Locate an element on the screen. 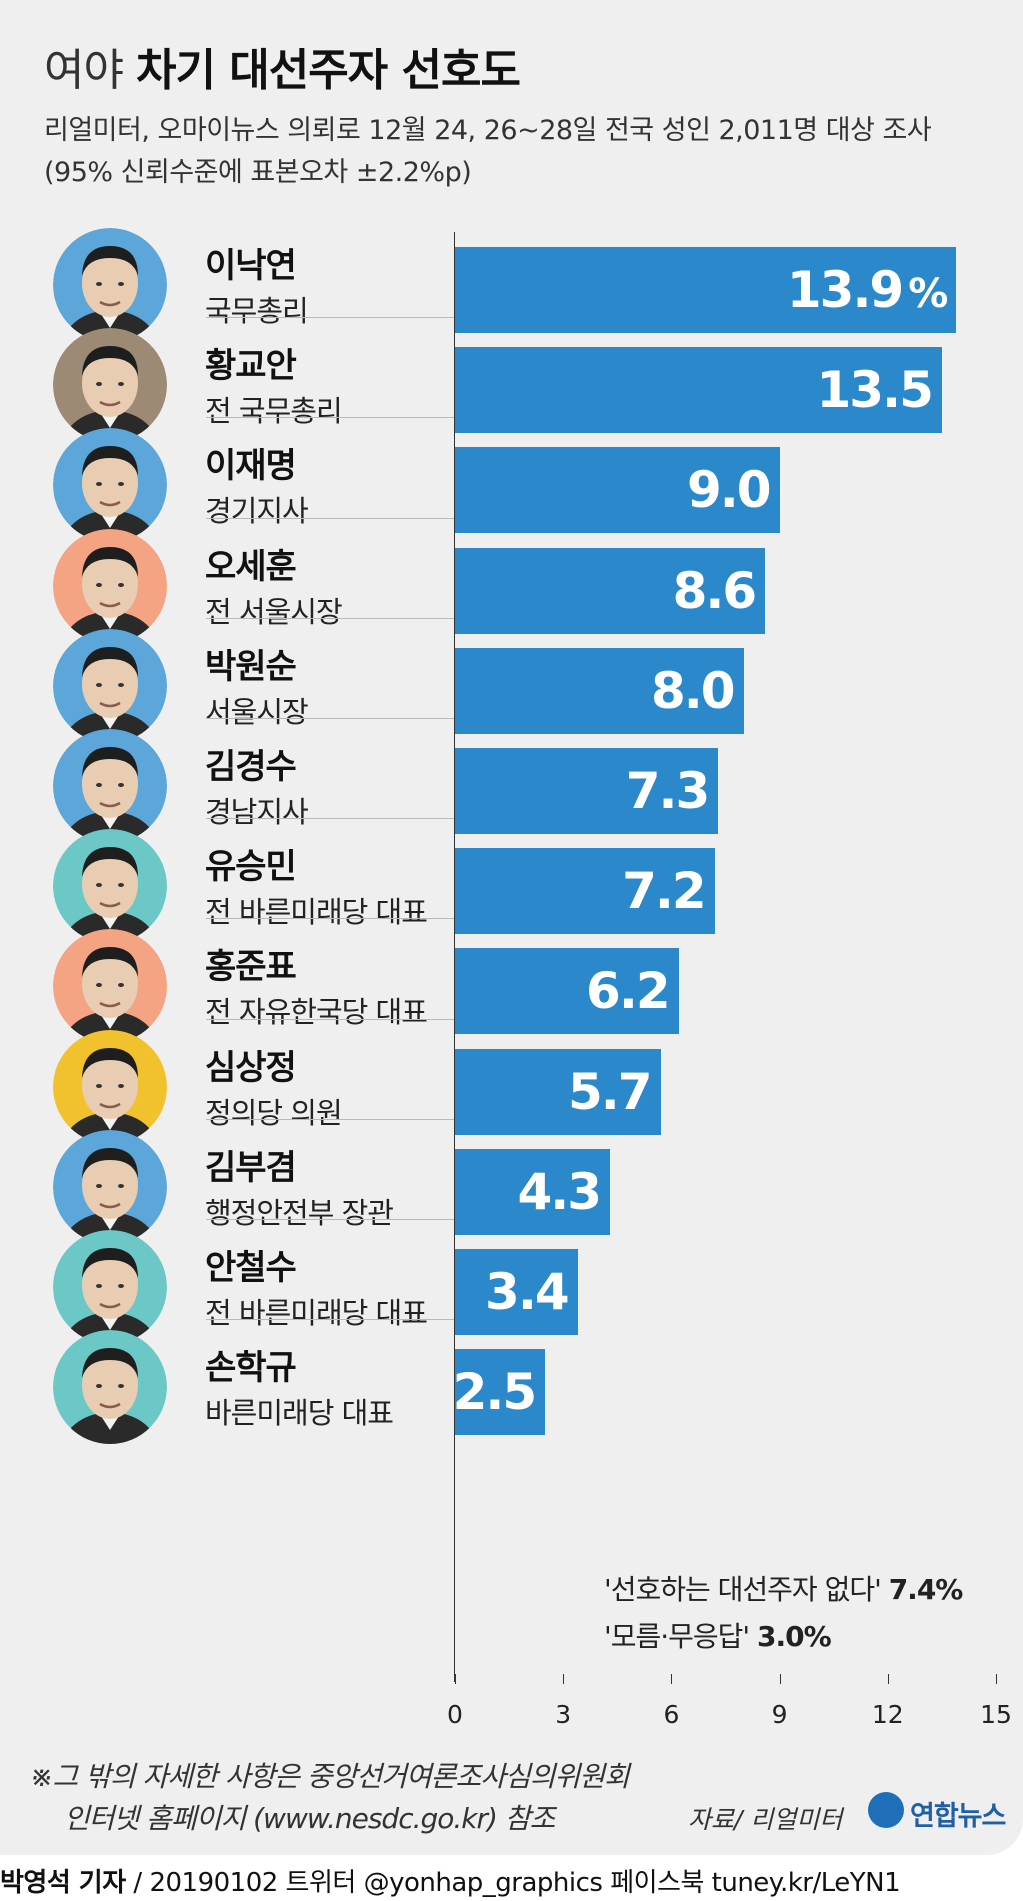 Image resolution: width=1023 pixels, height=1901 pixels. yonhap-logo: 연합뉴스 is located at coordinates (940, 1811).